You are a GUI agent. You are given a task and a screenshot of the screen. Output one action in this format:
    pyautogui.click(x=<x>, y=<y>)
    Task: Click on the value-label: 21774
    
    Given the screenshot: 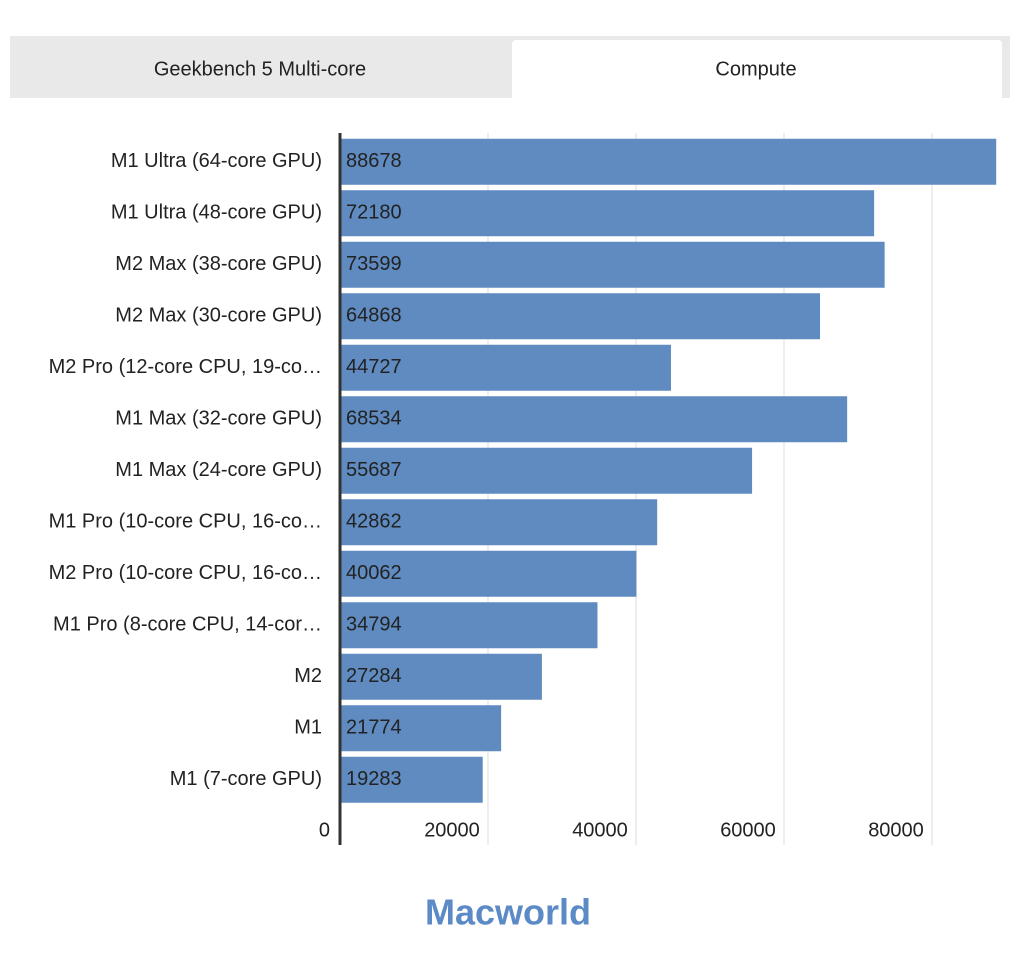 What is the action you would take?
    pyautogui.click(x=374, y=728)
    